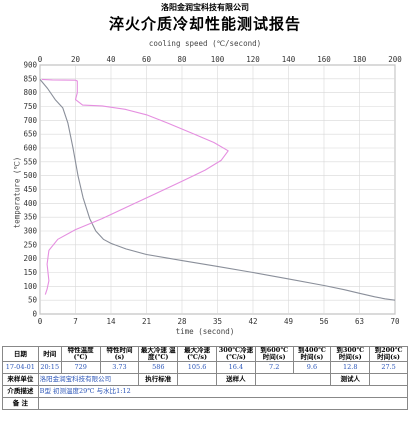  I want to click on table-sample-row: 来样单位 洛阳金润宝科技有限公司 执行标准 送样人 测试人, so click(205, 379).